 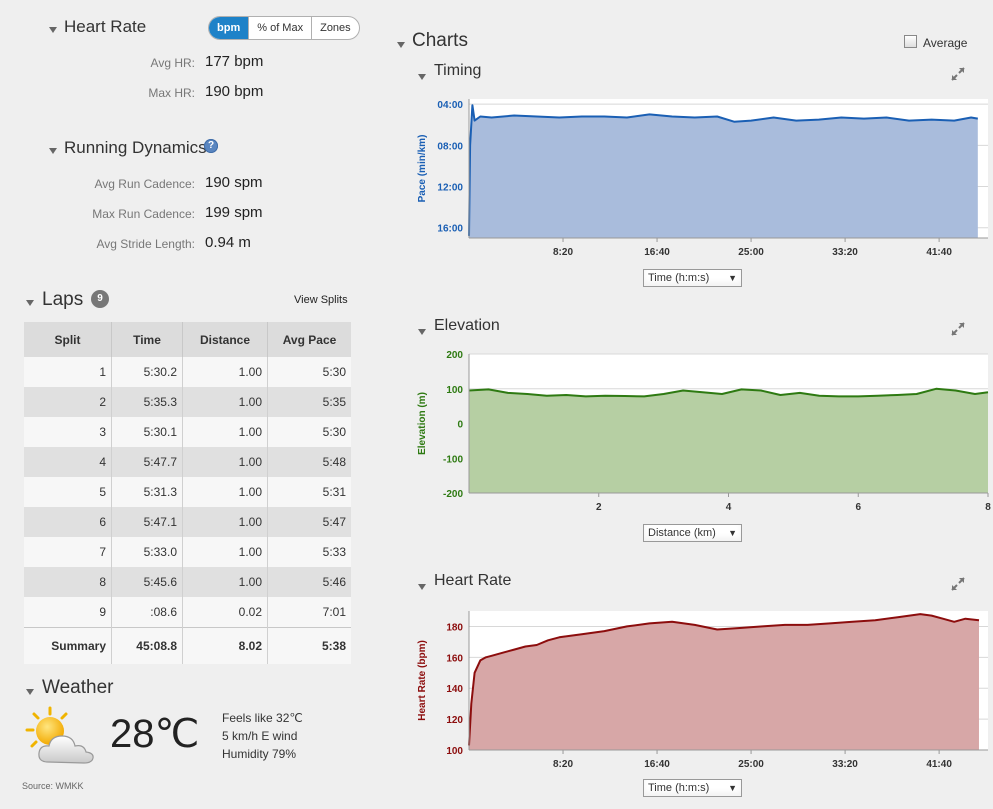 I want to click on cell-avg-pace: 7:01, so click(x=309, y=612).